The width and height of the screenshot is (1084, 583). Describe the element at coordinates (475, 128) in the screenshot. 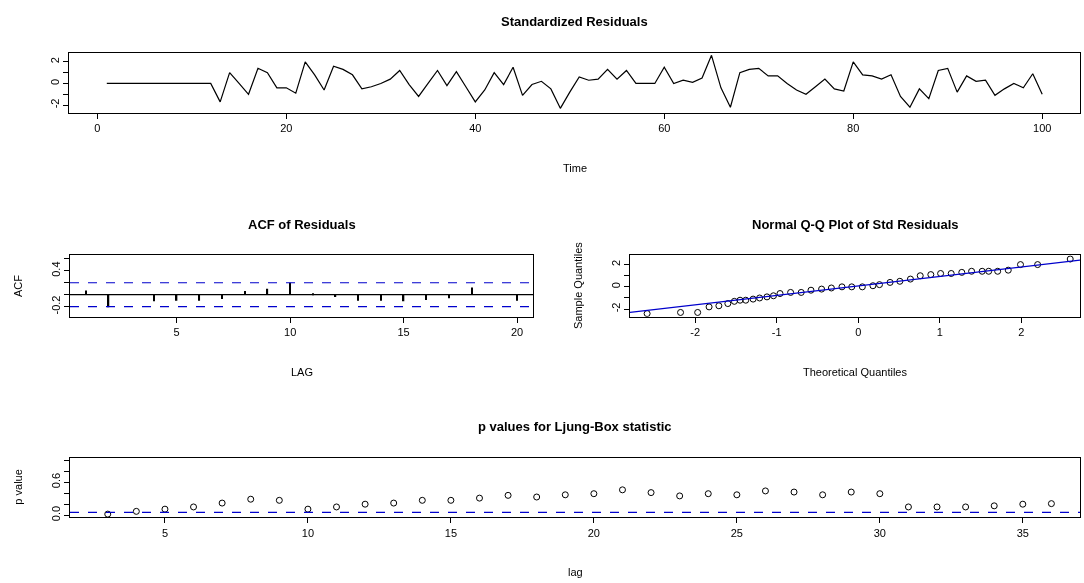

I see `x-tick-label: 40` at that location.